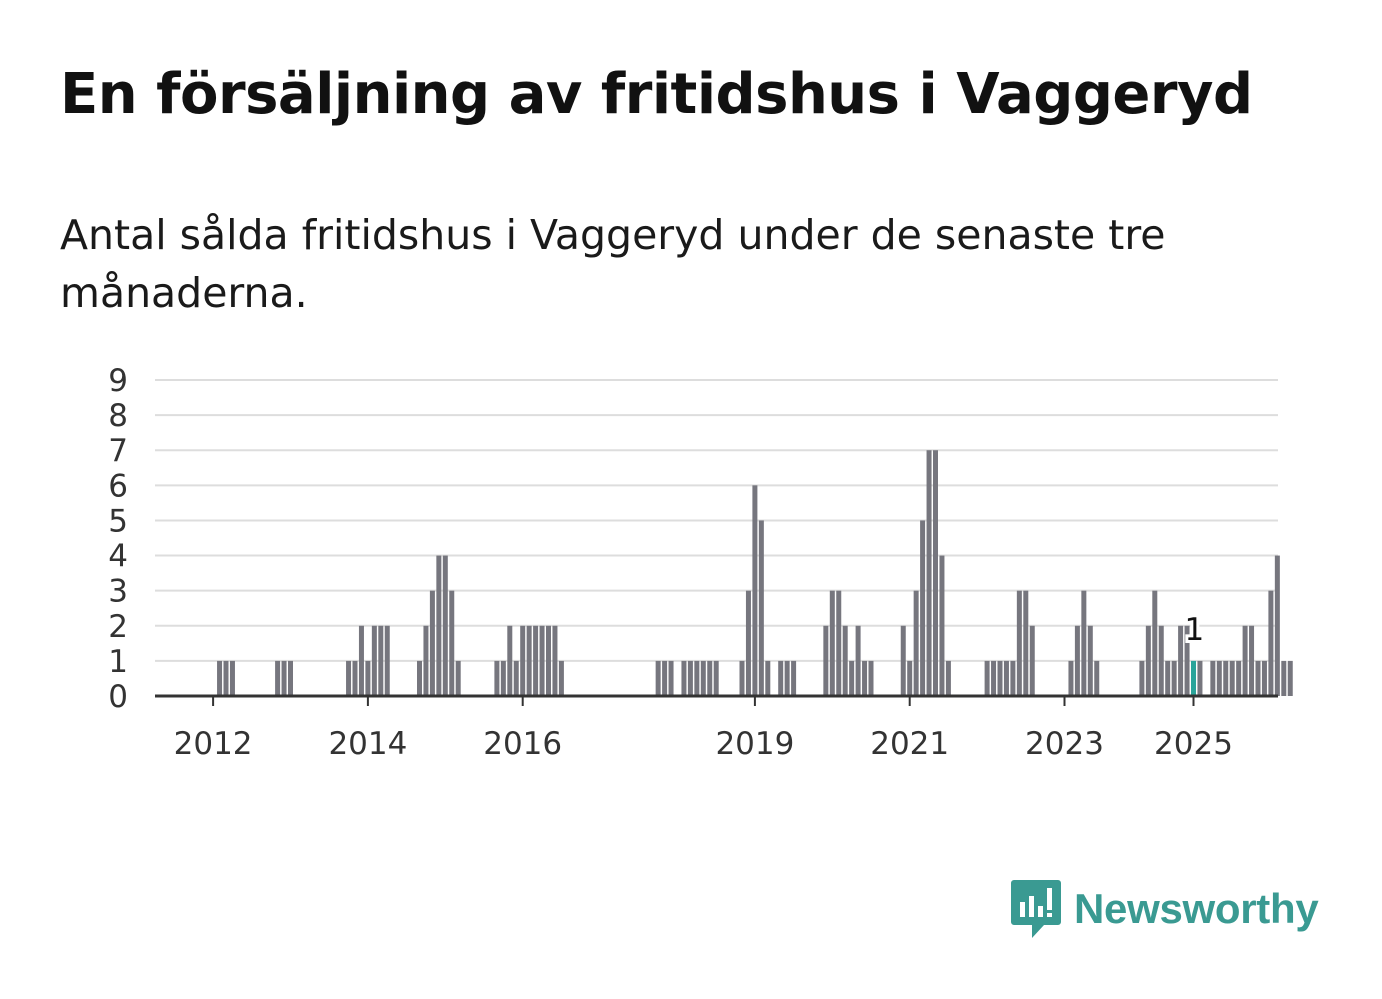 The width and height of the screenshot is (1382, 999). Describe the element at coordinates (118, 592) in the screenshot. I see `y-tick-label: 3` at that location.